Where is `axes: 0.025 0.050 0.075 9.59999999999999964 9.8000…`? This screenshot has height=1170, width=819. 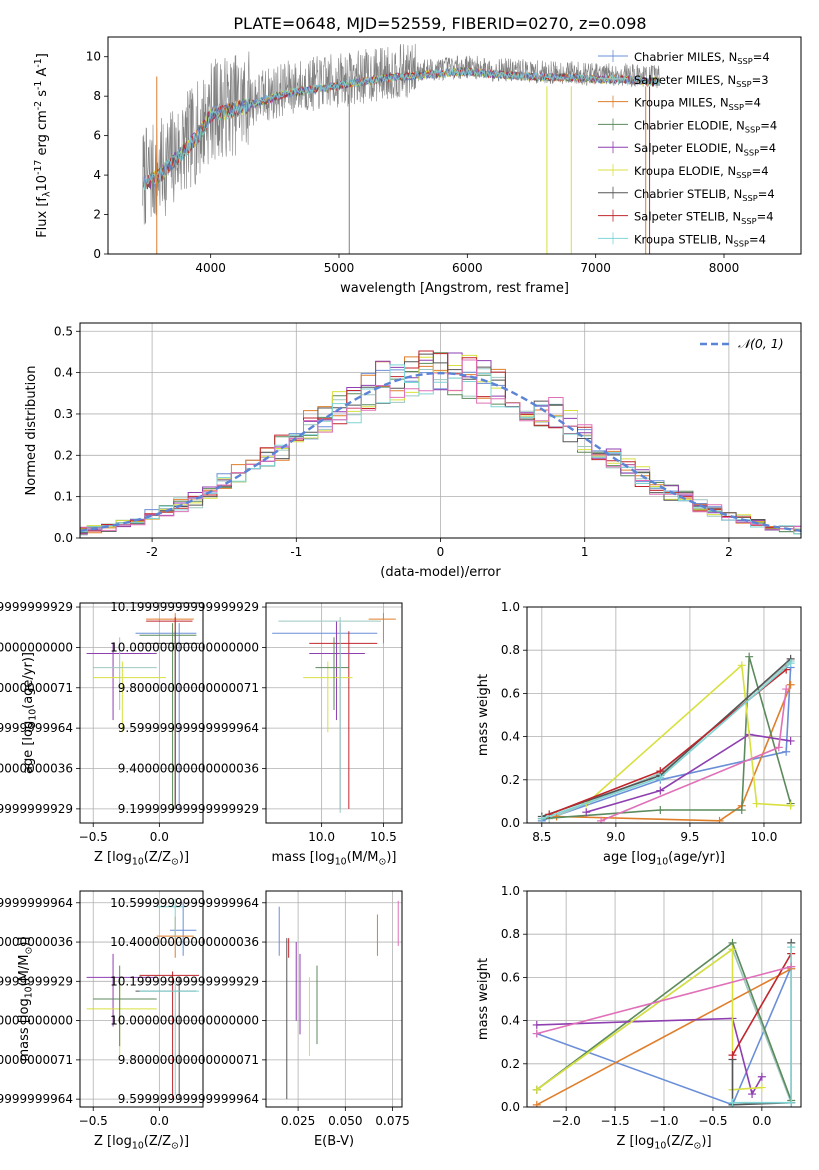 axes: 0.025 0.050 0.075 9.59999999999999964 9.8000… is located at coordinates (260, 1019).